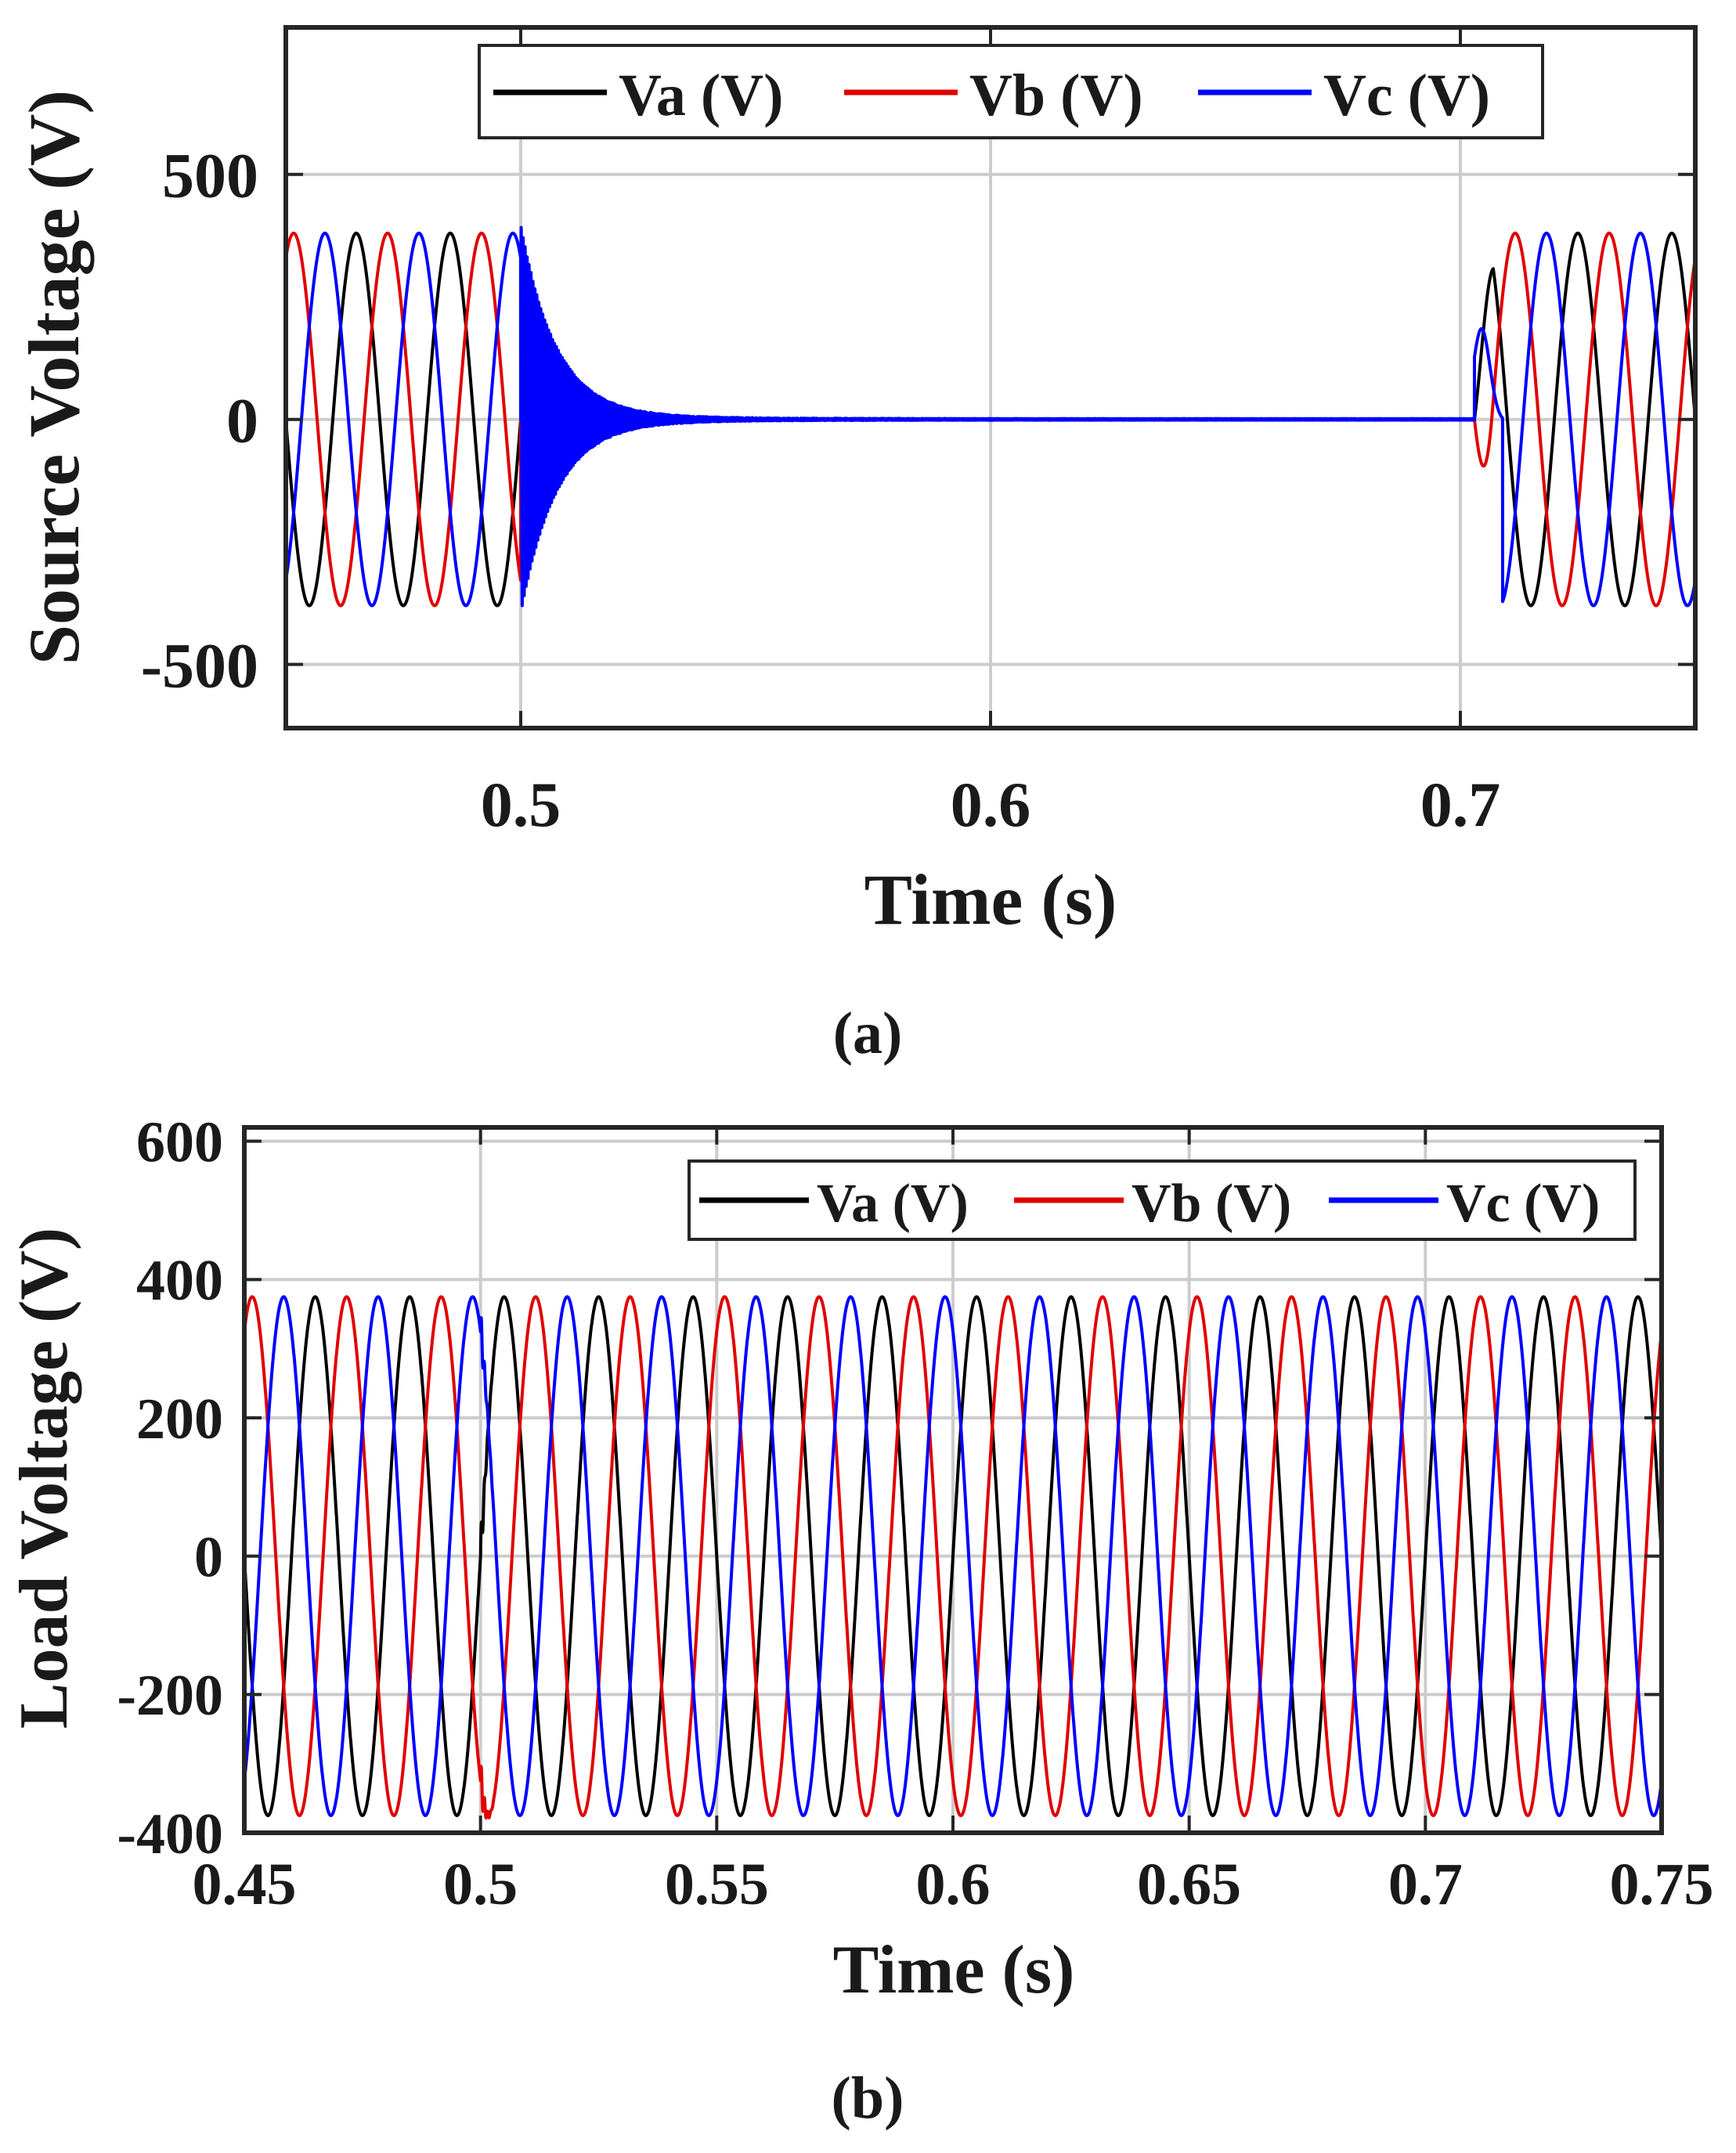 Image resolution: width=1736 pixels, height=2153 pixels. What do you see at coordinates (893, 1204) in the screenshot?
I see `panel-b-legend-label-va: Va (V)` at bounding box center [893, 1204].